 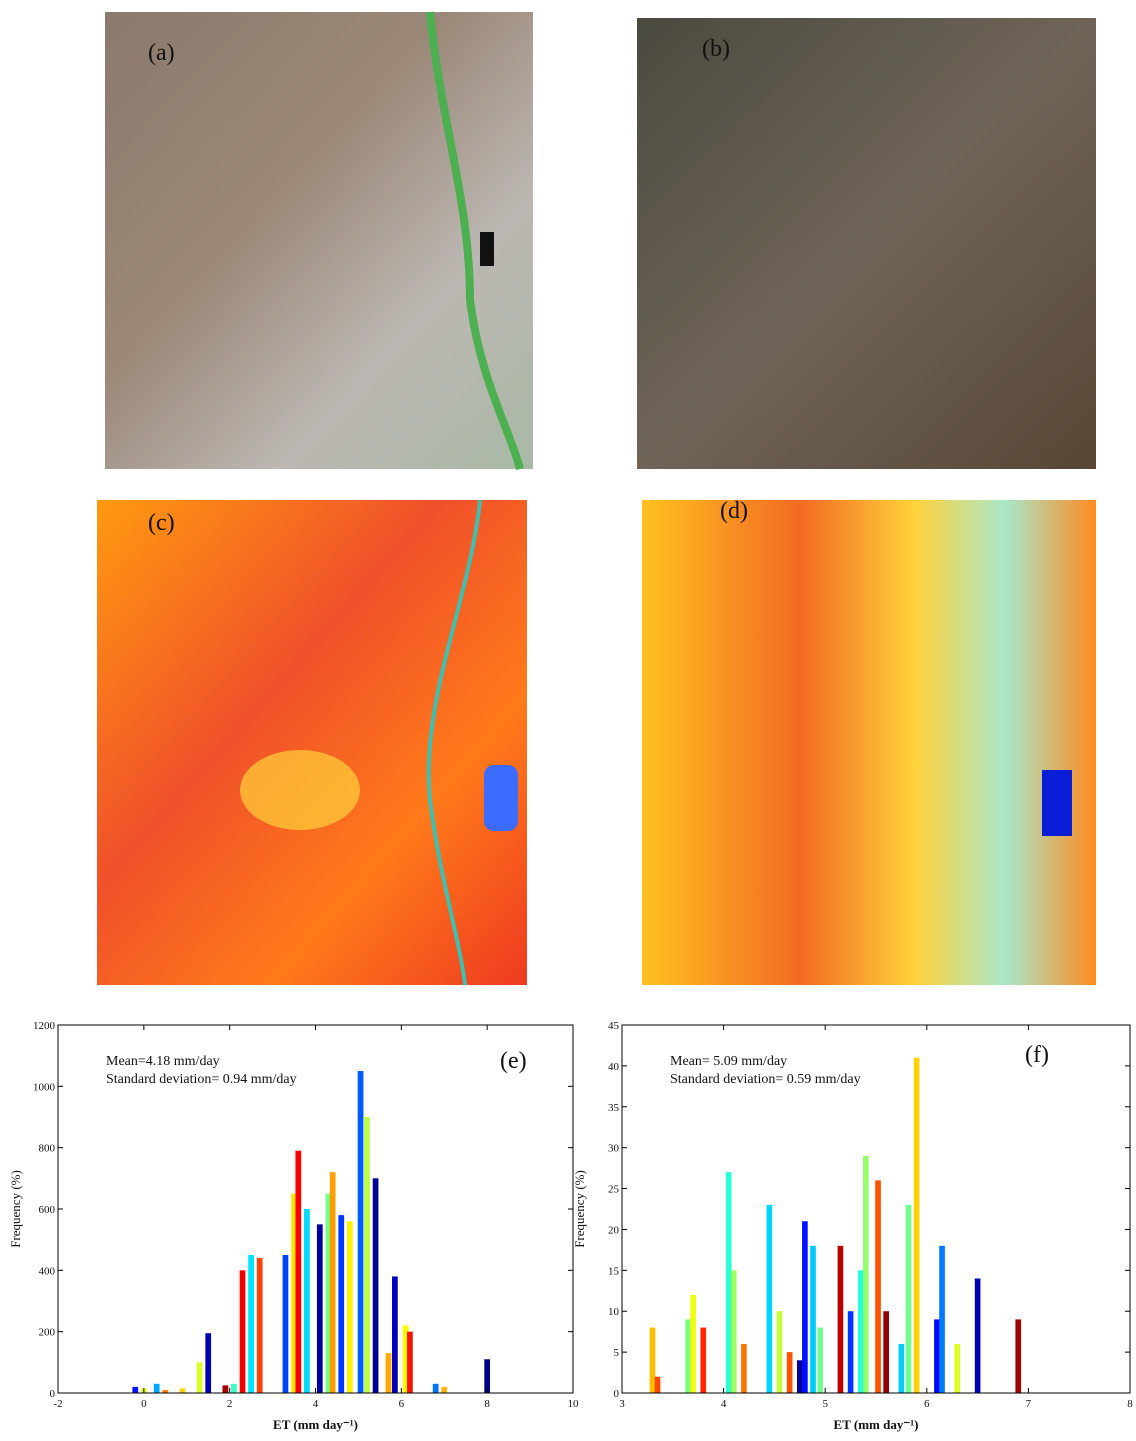 I want to click on annotation: Standard deviation= 0.59 mm/day, so click(x=765, y=1079).